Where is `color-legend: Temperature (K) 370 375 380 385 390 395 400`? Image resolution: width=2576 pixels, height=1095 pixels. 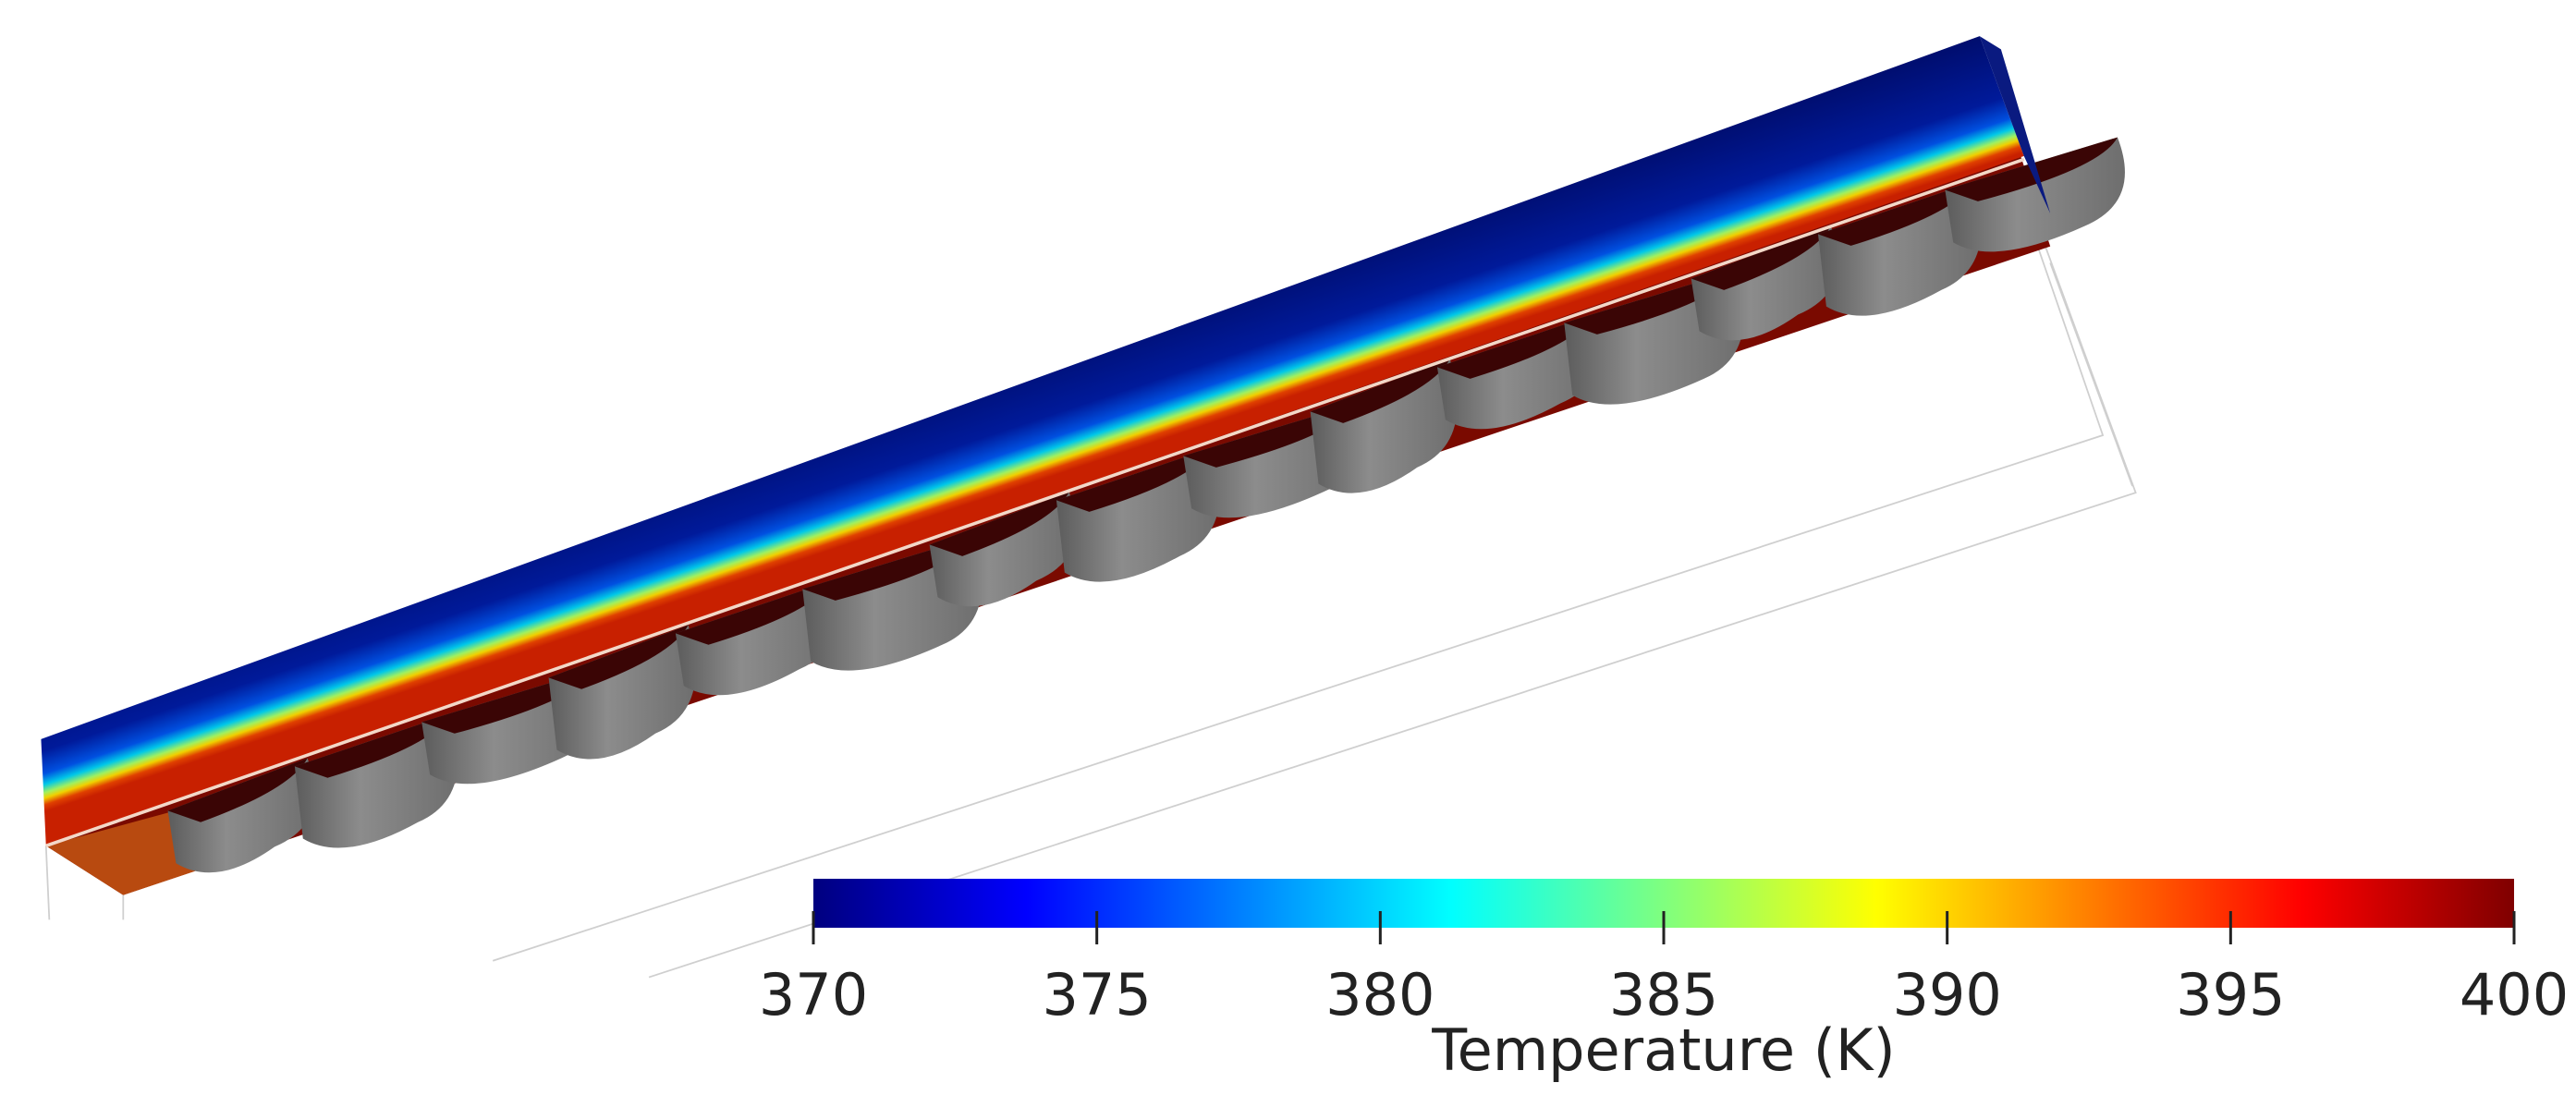
color-legend: Temperature (K) 370 375 380 385 390 395 400 is located at coordinates (1664, 981).